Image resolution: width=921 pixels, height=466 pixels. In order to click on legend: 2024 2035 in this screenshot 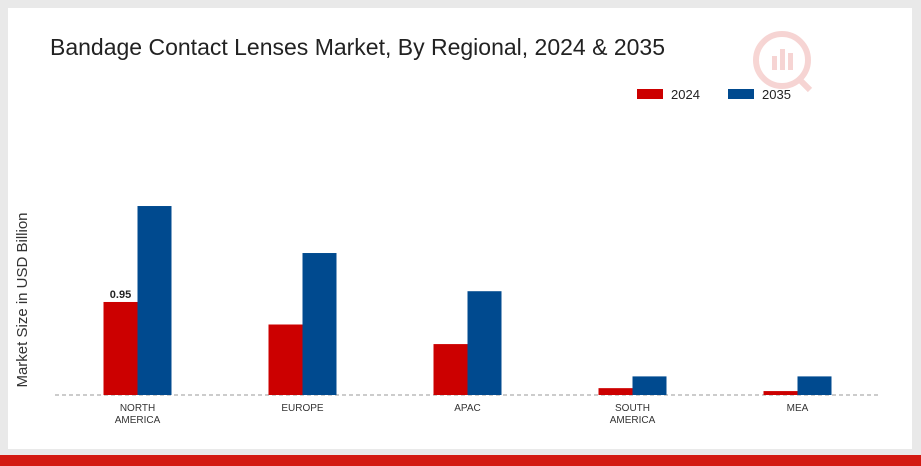, I will do `click(714, 94)`.